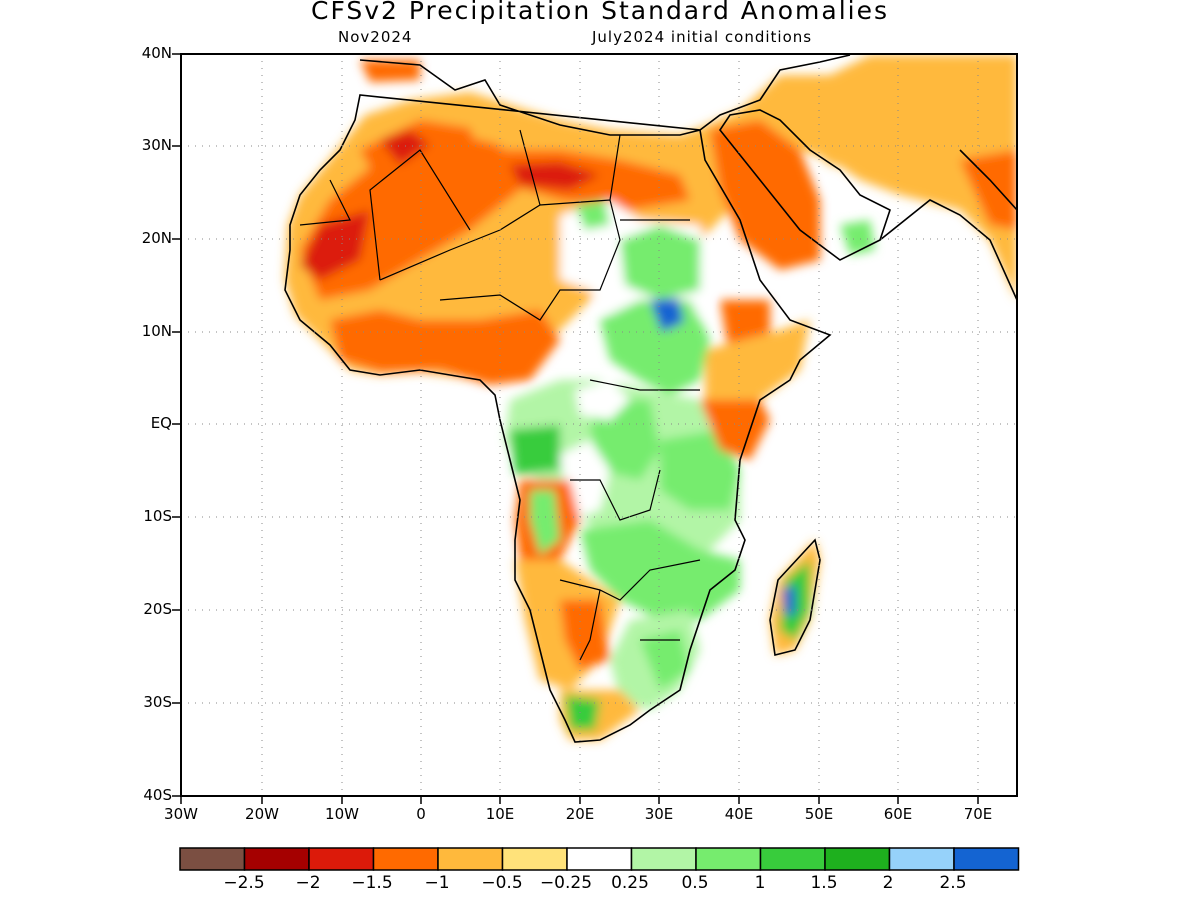 The image size is (1200, 900). What do you see at coordinates (157, 795) in the screenshot?
I see `lat-label: 40S` at bounding box center [157, 795].